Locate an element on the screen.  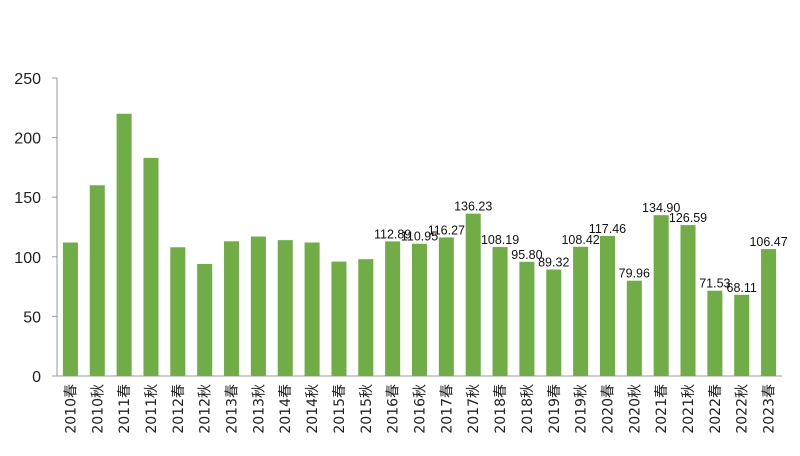
bar-2020春 is located at coordinates (607, 305).